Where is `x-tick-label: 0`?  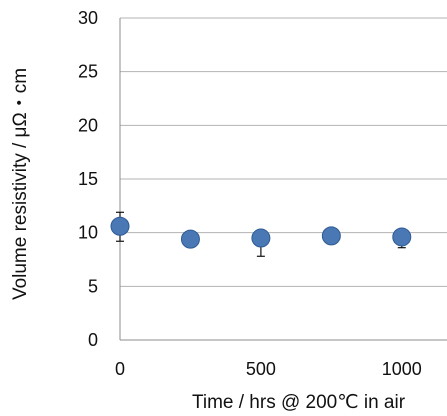
x-tick-label: 0 is located at coordinates (120, 369).